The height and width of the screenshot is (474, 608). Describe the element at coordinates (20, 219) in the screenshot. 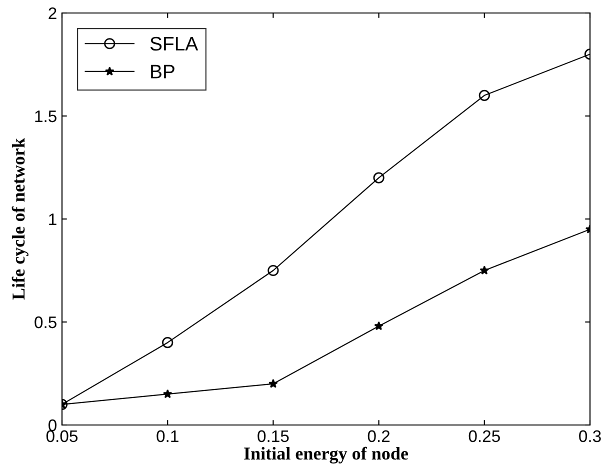

I see `y-axis-title: Life cycle of network` at that location.